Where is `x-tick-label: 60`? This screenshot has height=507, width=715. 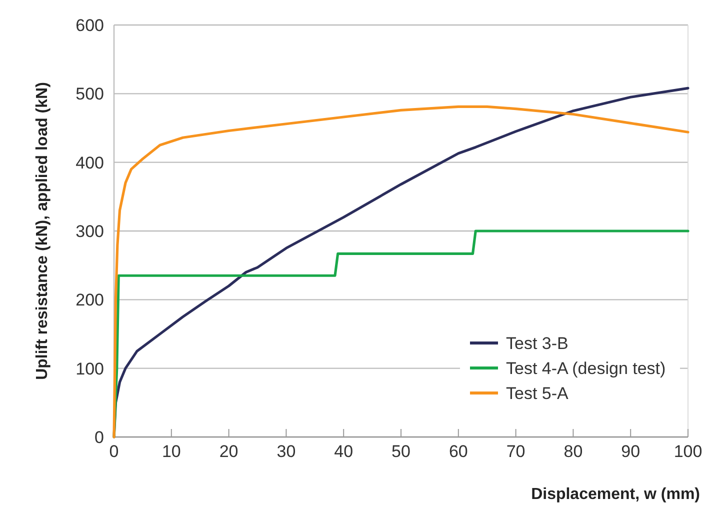
x-tick-label: 60 is located at coordinates (458, 451).